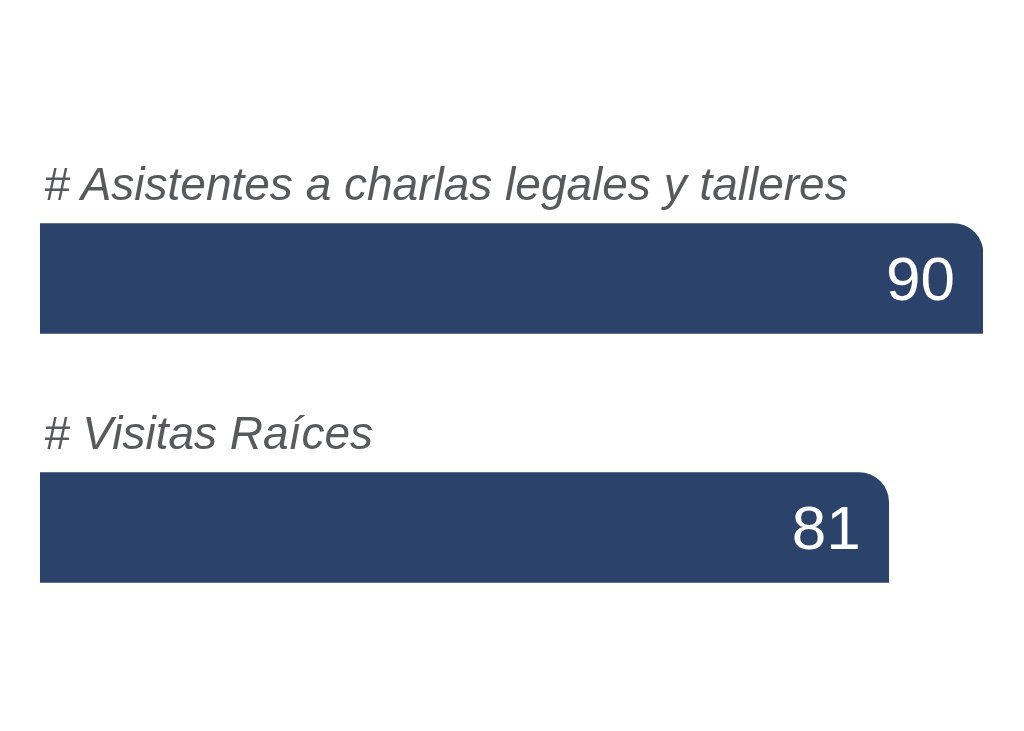  I want to click on data-label: 90, so click(920, 278).